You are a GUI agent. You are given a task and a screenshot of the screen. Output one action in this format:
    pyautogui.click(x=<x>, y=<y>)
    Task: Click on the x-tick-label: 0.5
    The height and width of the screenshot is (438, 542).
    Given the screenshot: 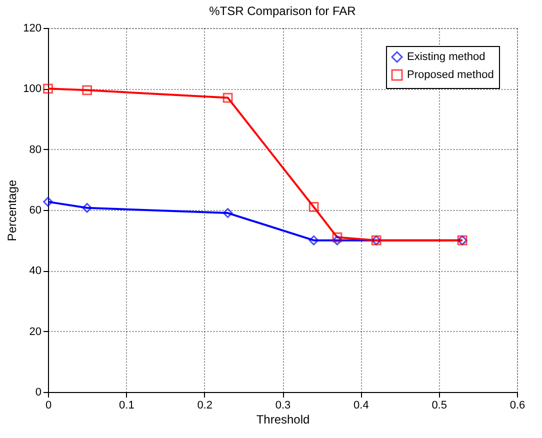 What is the action you would take?
    pyautogui.click(x=439, y=406)
    